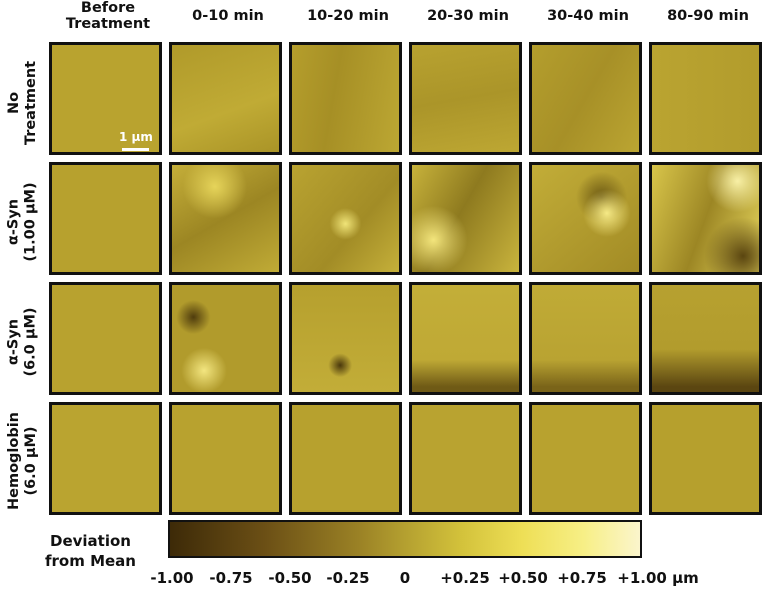  I want to click on column-header-before: Before Treatment, so click(108, 16).